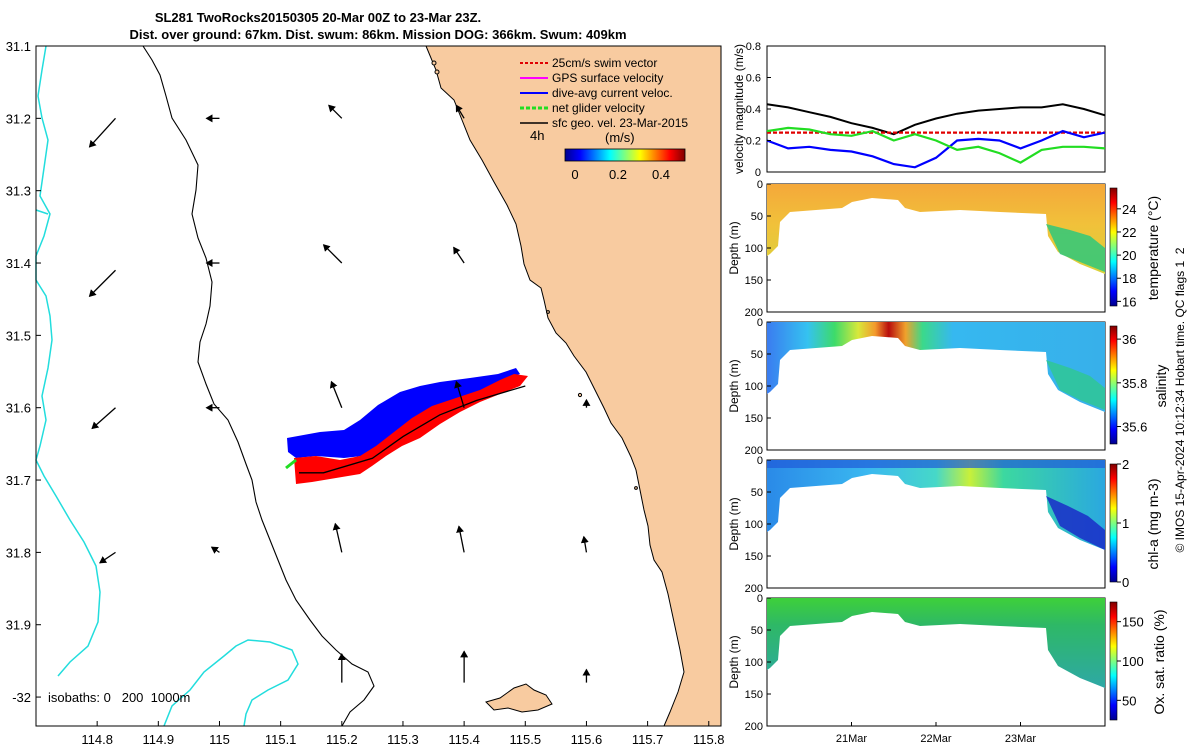 The width and height of the screenshot is (1200, 750). Describe the element at coordinates (403, 739) in the screenshot. I see `map-x-tick-label: 115.3` at that location.